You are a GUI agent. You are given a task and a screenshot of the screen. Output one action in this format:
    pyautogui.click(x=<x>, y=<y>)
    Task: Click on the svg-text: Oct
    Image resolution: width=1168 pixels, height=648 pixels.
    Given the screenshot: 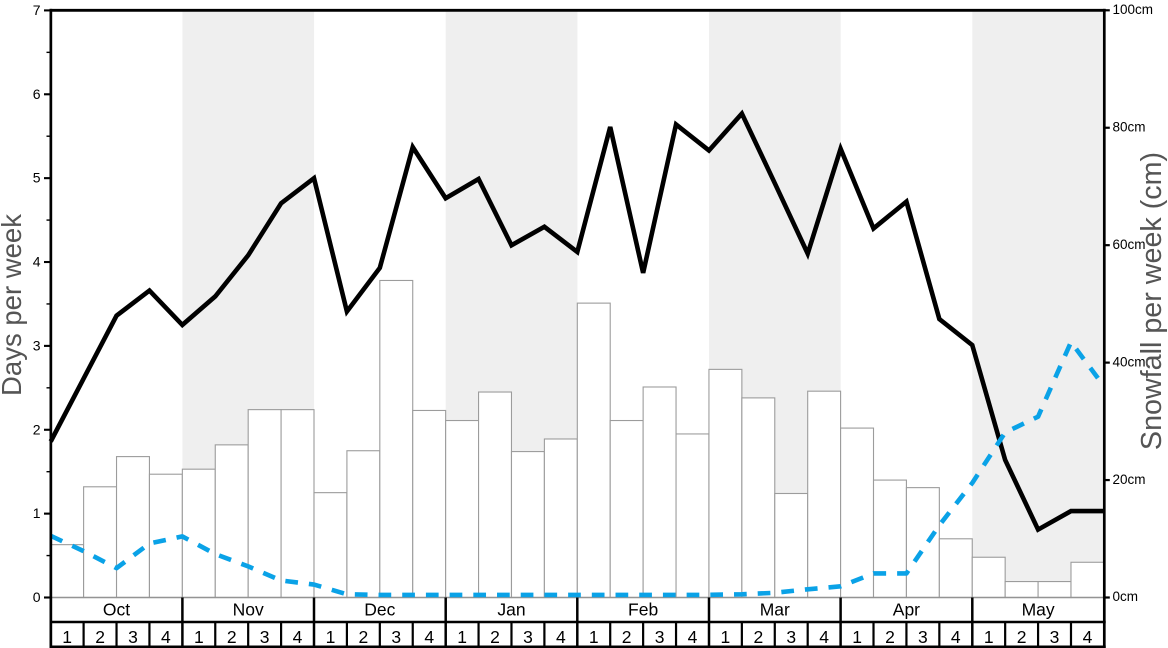 What is the action you would take?
    pyautogui.click(x=116, y=610)
    